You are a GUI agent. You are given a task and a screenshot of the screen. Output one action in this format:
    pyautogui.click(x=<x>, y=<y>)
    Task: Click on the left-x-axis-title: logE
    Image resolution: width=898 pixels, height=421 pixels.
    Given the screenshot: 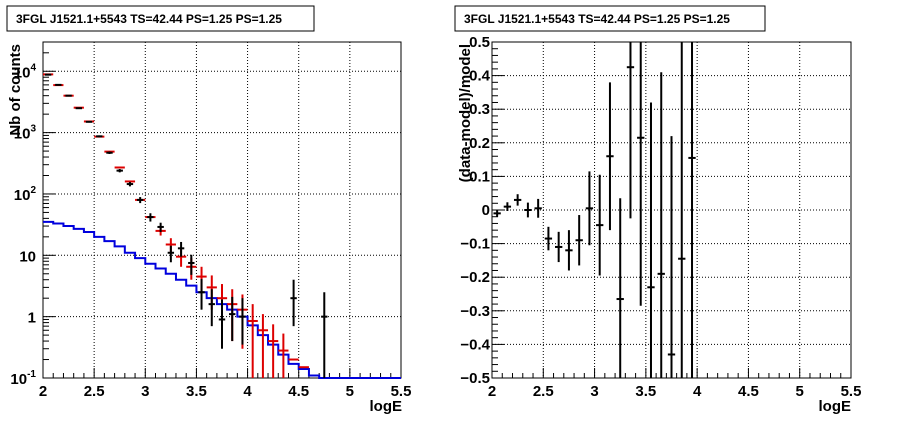 What is the action you would take?
    pyautogui.click(x=386, y=406)
    